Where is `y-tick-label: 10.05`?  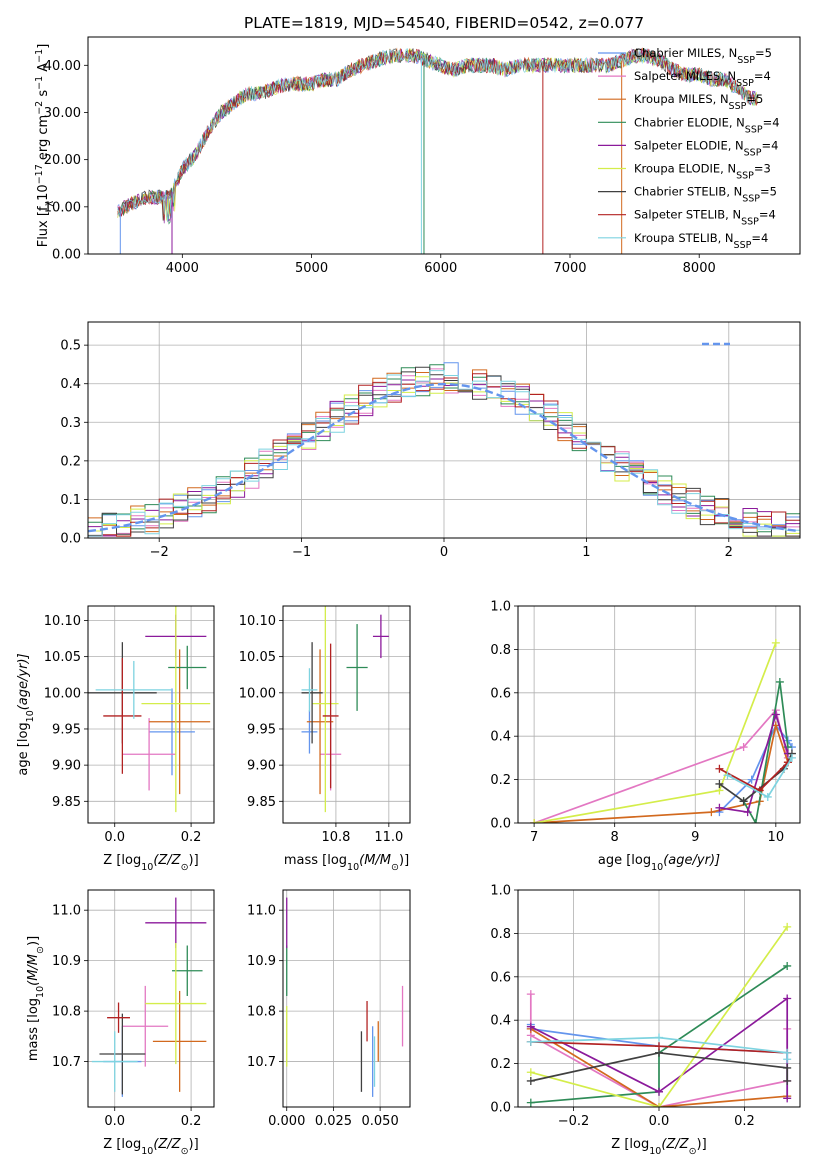
y-tick-label: 10.05 is located at coordinates (62, 657).